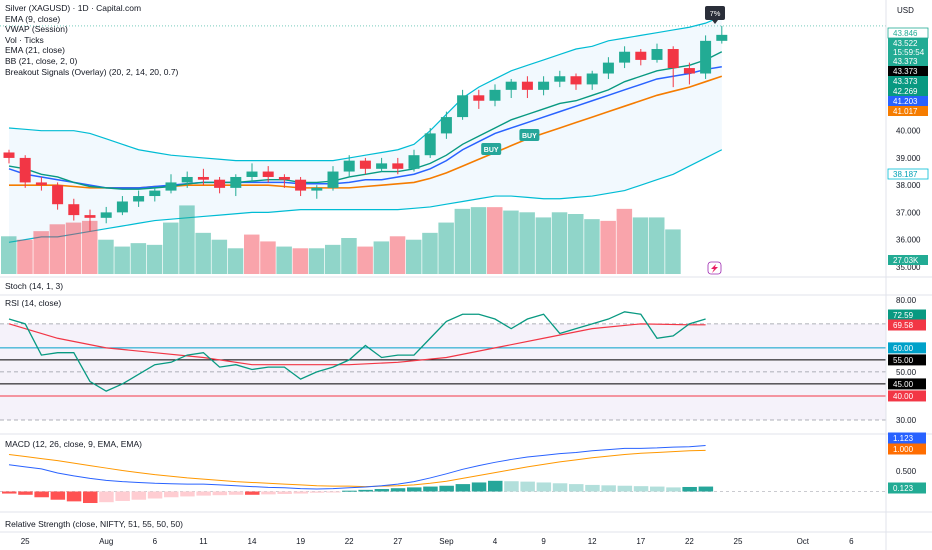  Describe the element at coordinates (203, 541) in the screenshot. I see `time-tick-label: 11` at that location.